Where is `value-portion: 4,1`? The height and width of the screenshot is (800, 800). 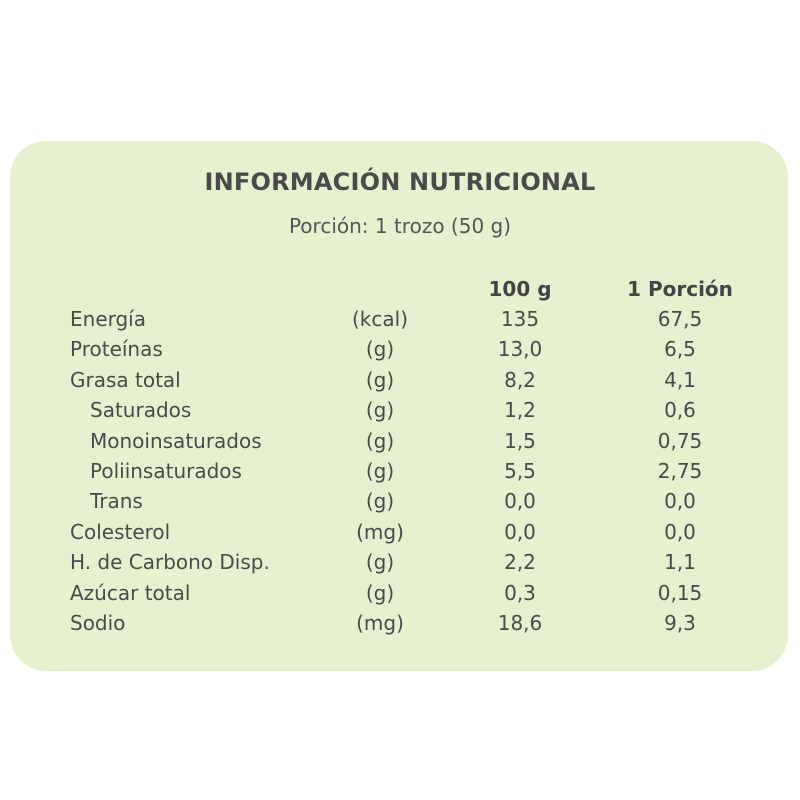 value-portion: 4,1 is located at coordinates (680, 379).